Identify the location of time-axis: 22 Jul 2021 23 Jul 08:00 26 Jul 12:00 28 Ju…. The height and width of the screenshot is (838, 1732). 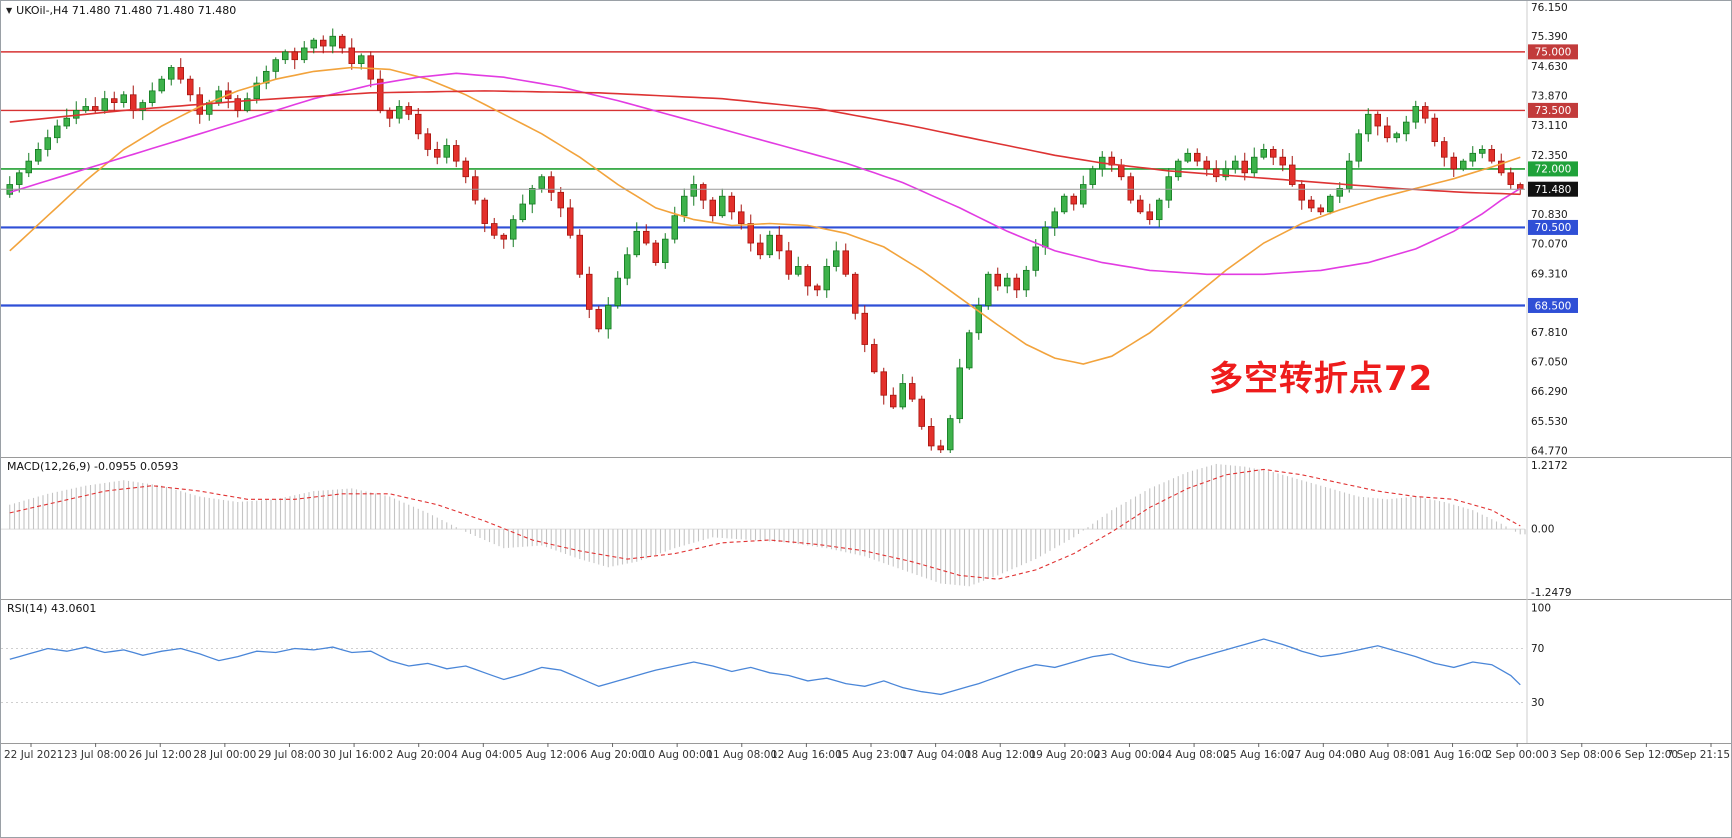
(867, 752).